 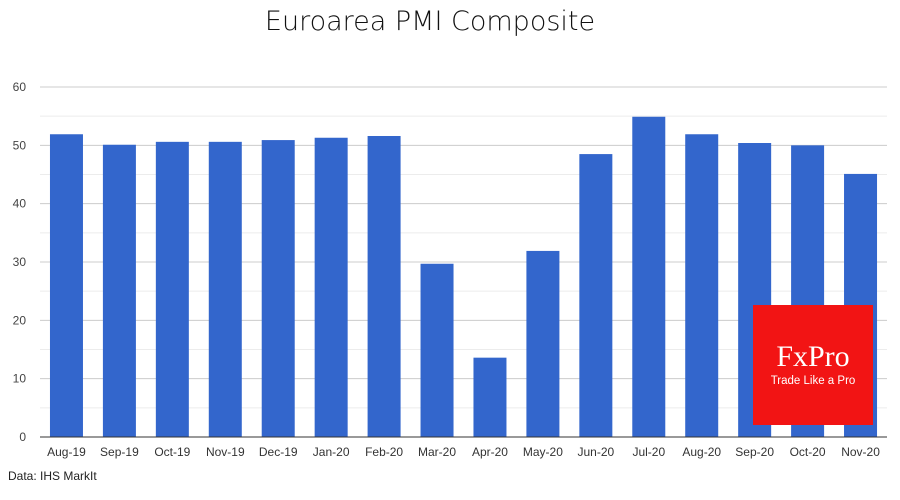 I want to click on logo-tagline: Trade Like a Pro, so click(x=813, y=381).